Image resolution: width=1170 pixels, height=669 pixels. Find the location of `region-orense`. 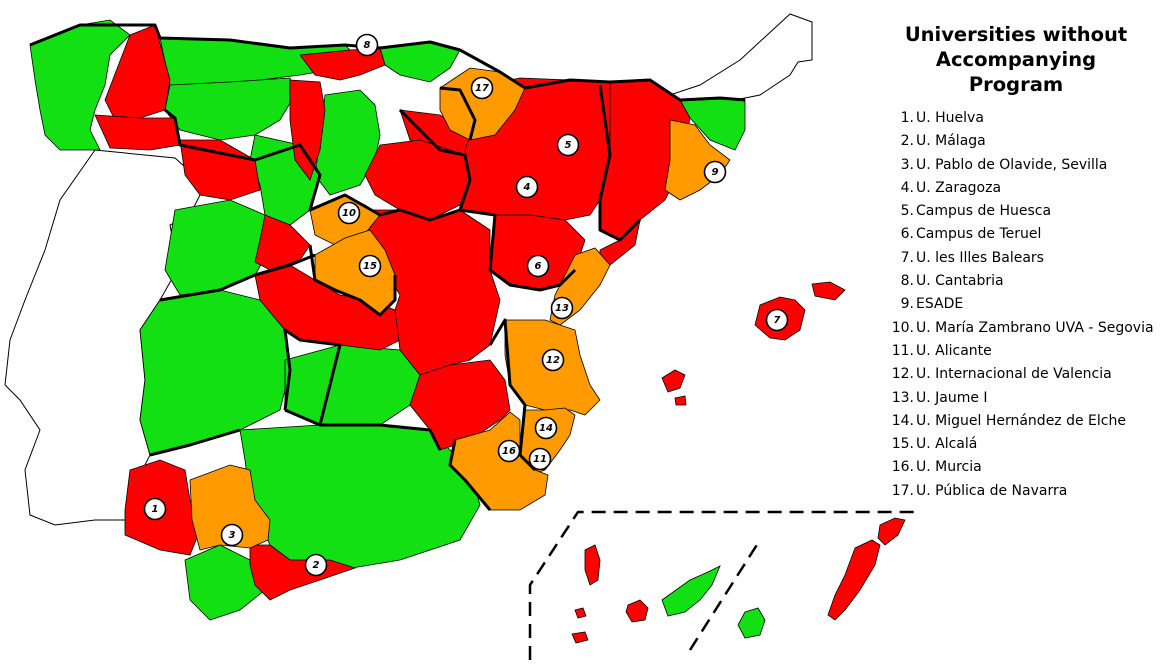

region-orense is located at coordinates (137, 132).